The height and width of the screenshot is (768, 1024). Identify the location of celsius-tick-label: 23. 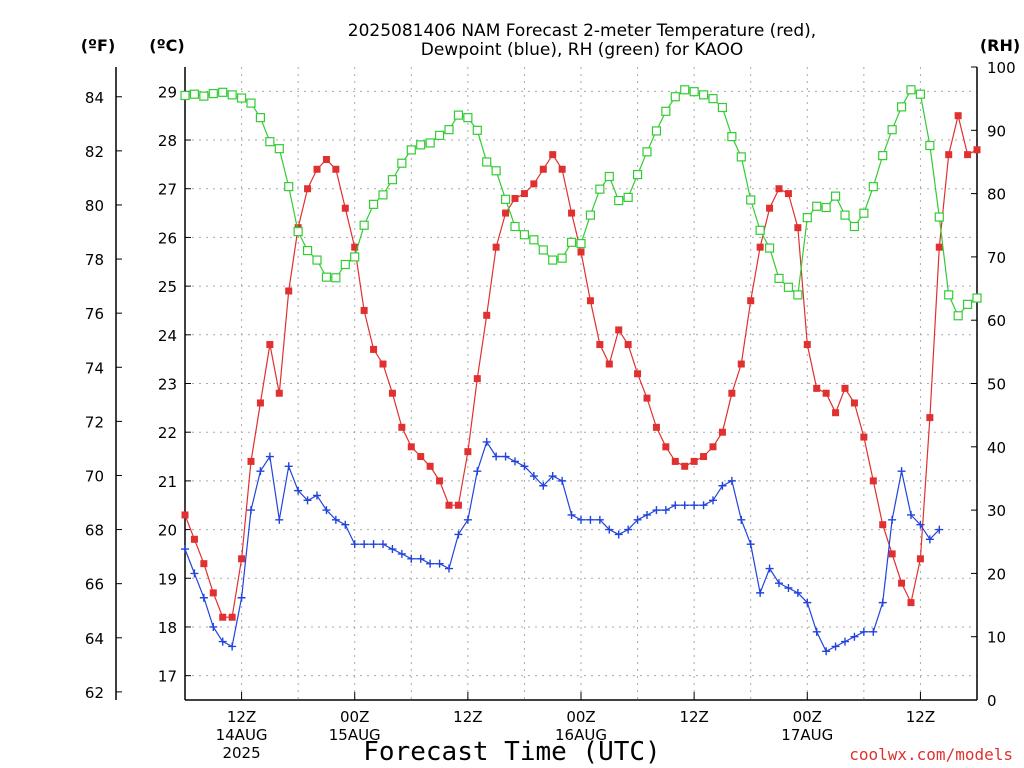
(167, 385).